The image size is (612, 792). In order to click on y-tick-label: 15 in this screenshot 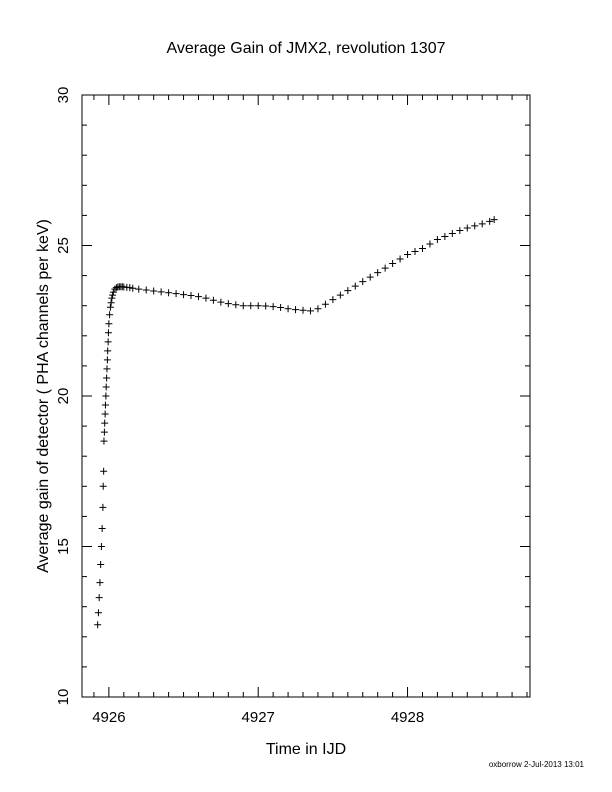, I will do `click(63, 546)`.